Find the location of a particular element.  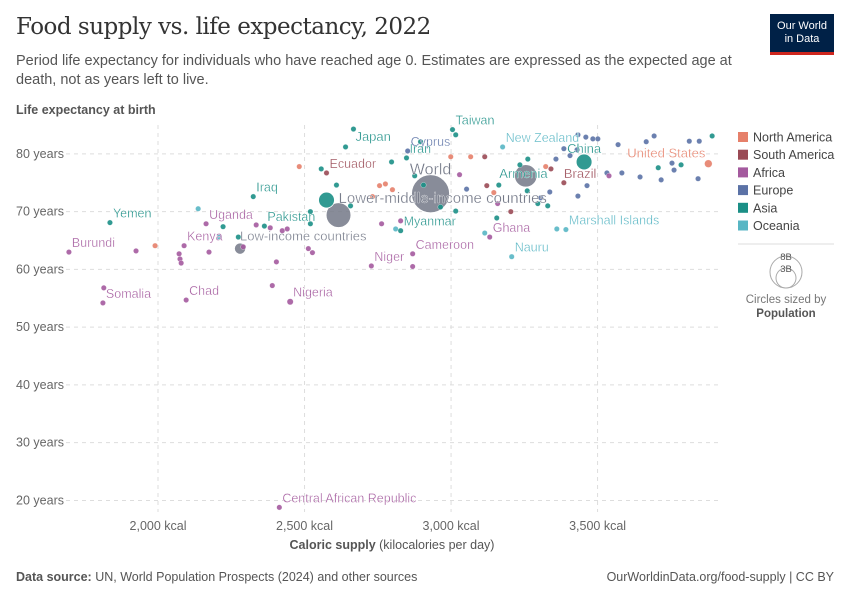

y-axis-label: Life expectancy at birth is located at coordinates (86, 110).